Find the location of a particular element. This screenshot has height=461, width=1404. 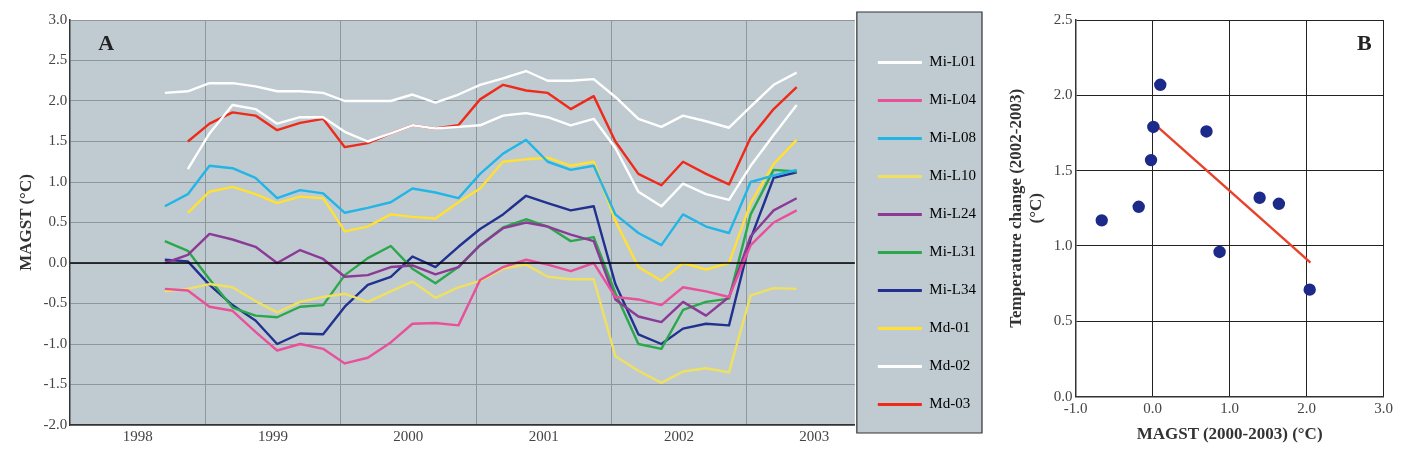

legend-label: Mi-L04 is located at coordinates (953, 99).